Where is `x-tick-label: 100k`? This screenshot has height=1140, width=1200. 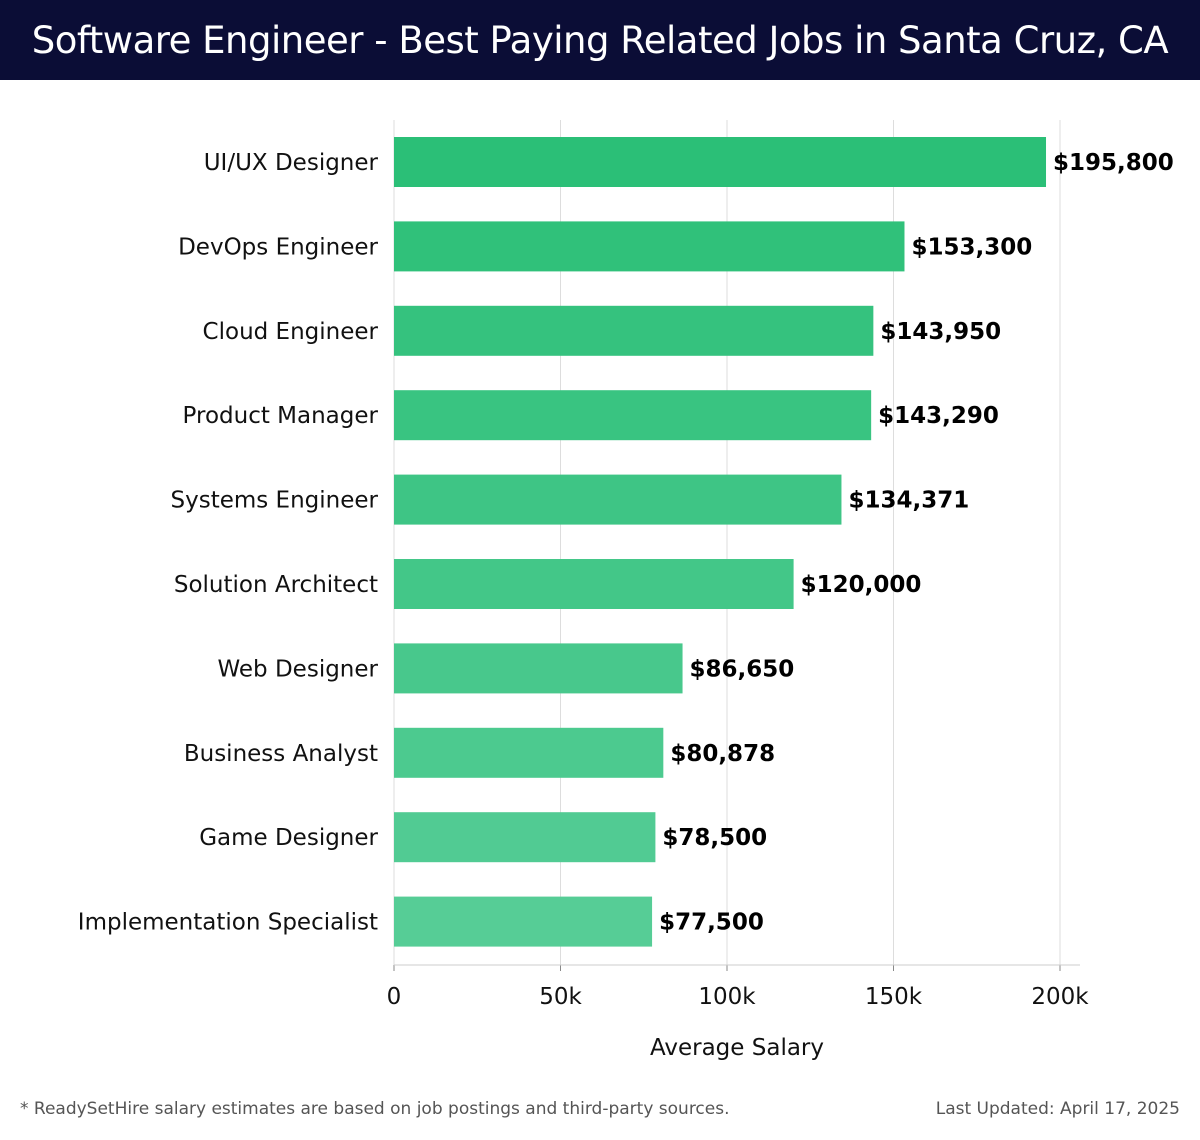
x-tick-label: 100k is located at coordinates (727, 997).